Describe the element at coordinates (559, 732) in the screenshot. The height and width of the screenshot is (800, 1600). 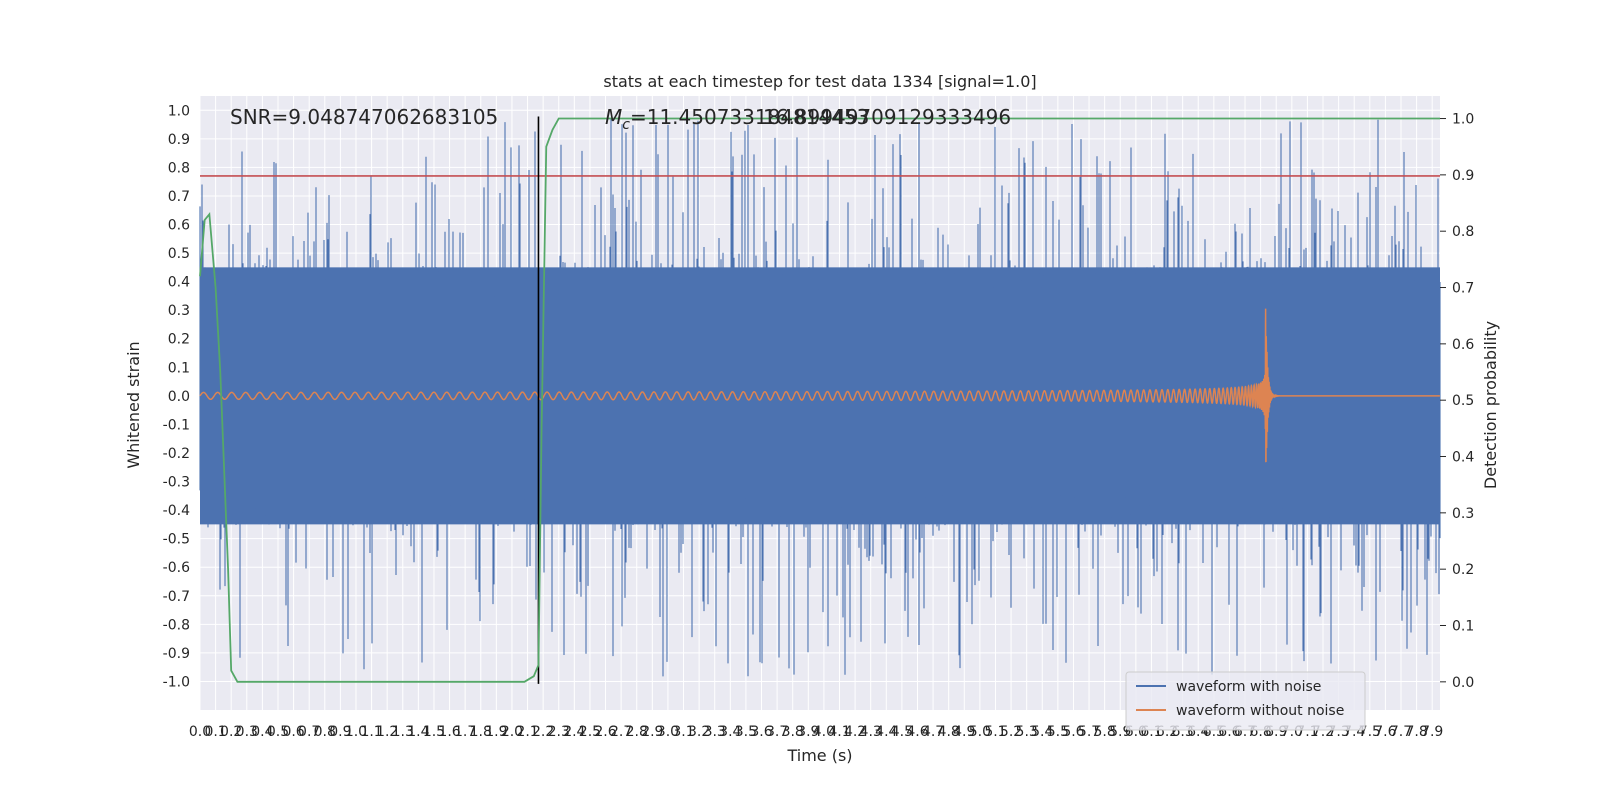
I see `x-tick-label-23: 2.3` at that location.